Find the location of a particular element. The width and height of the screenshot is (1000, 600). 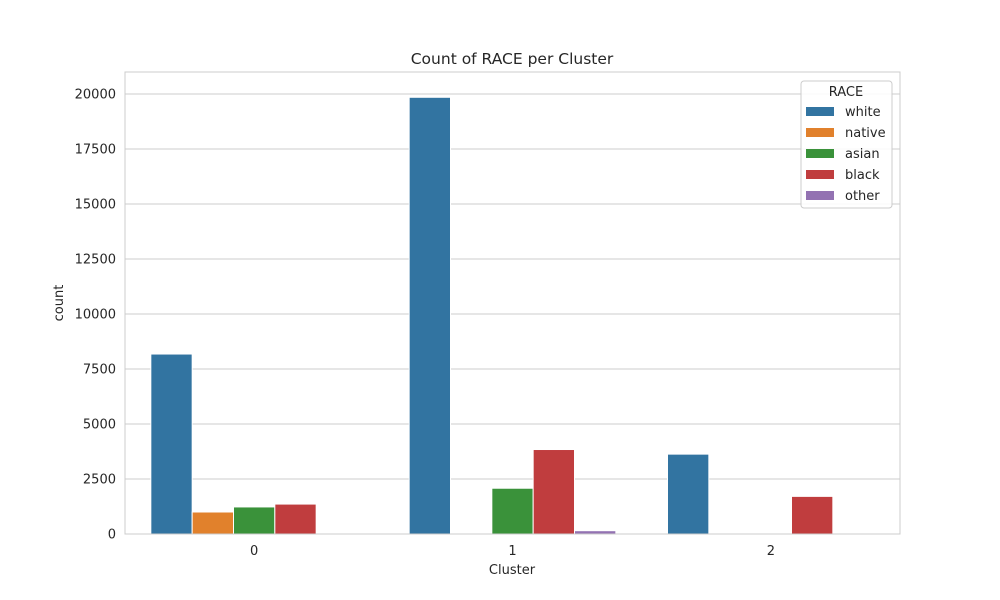

y-tick-label: 7500 is located at coordinates (99, 370).